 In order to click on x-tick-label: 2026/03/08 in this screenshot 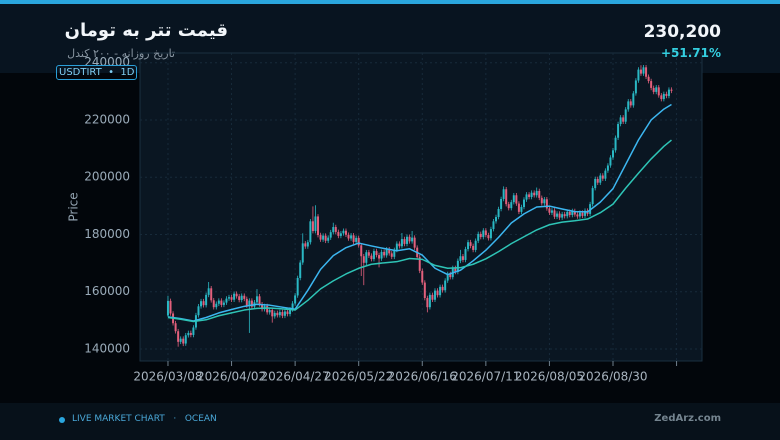, I will do `click(167, 377)`.